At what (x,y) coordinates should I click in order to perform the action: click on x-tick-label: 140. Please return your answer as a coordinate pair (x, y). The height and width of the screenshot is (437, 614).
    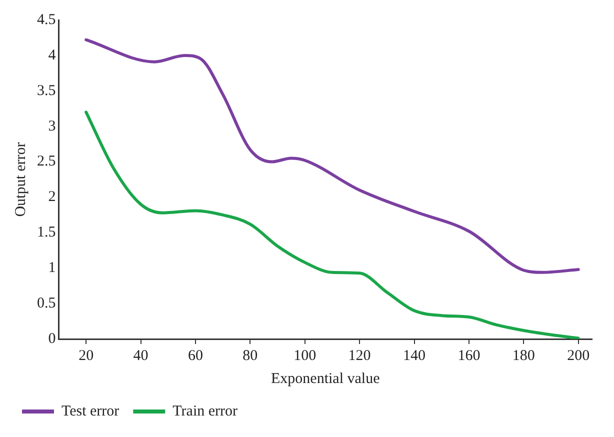
    Looking at the image, I should click on (414, 356).